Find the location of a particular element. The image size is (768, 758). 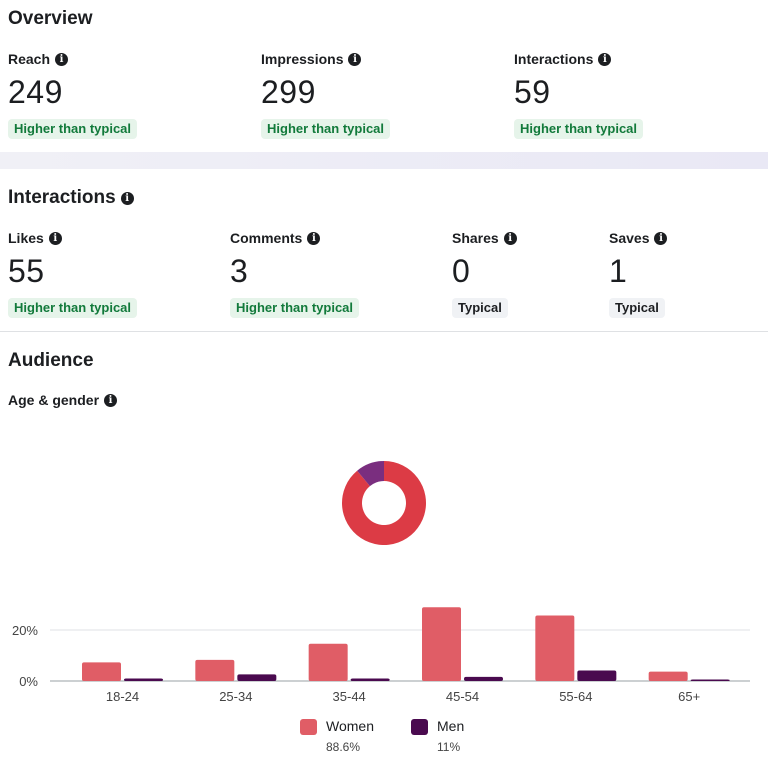

bar-women-65+ is located at coordinates (668, 676).